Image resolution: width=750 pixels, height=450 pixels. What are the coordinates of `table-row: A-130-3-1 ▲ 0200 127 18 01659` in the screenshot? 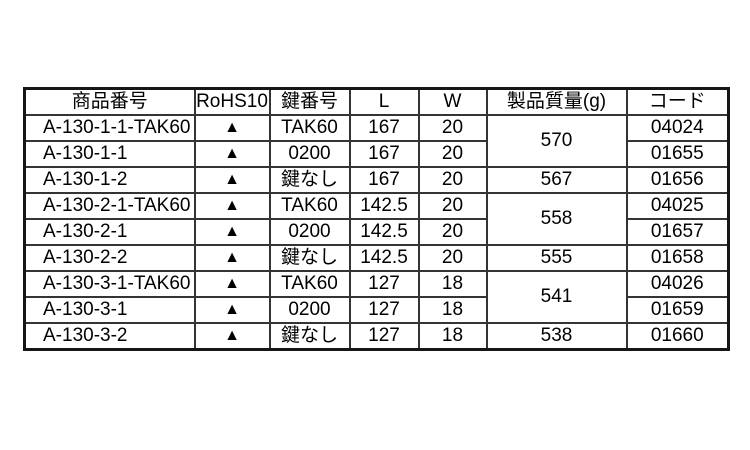 It's located at (376, 310).